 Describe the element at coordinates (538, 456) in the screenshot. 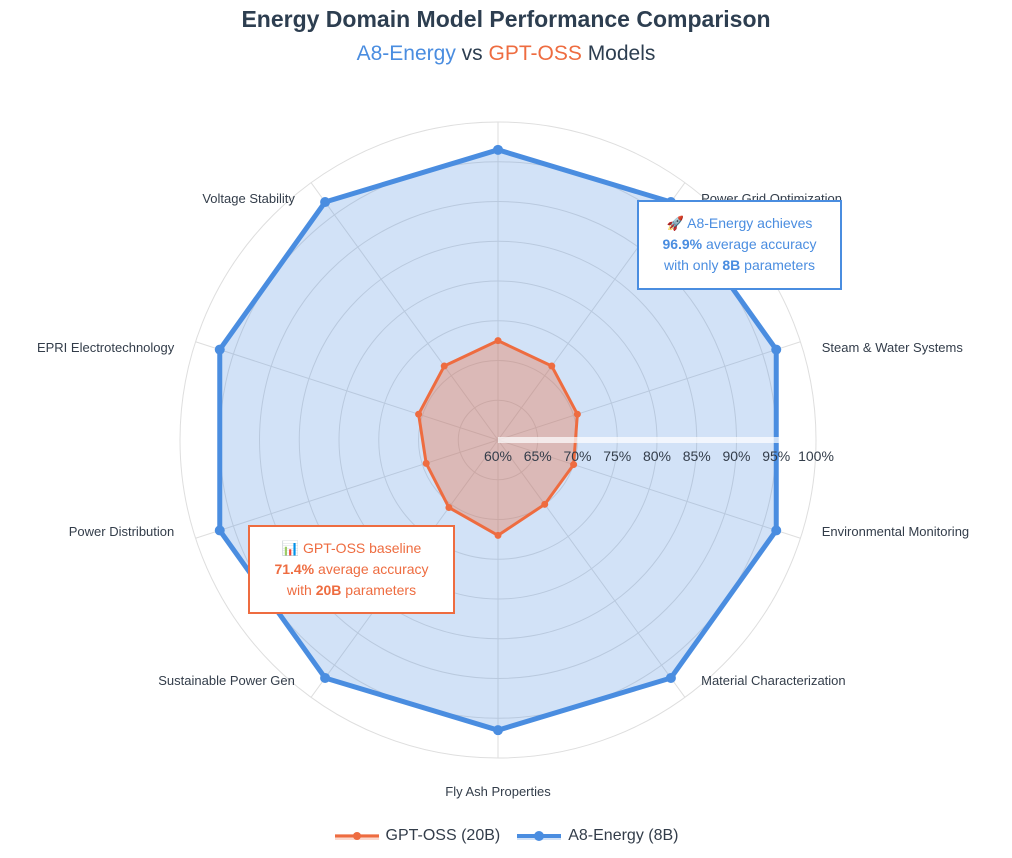

I see `radial-tick-label: 65%` at that location.